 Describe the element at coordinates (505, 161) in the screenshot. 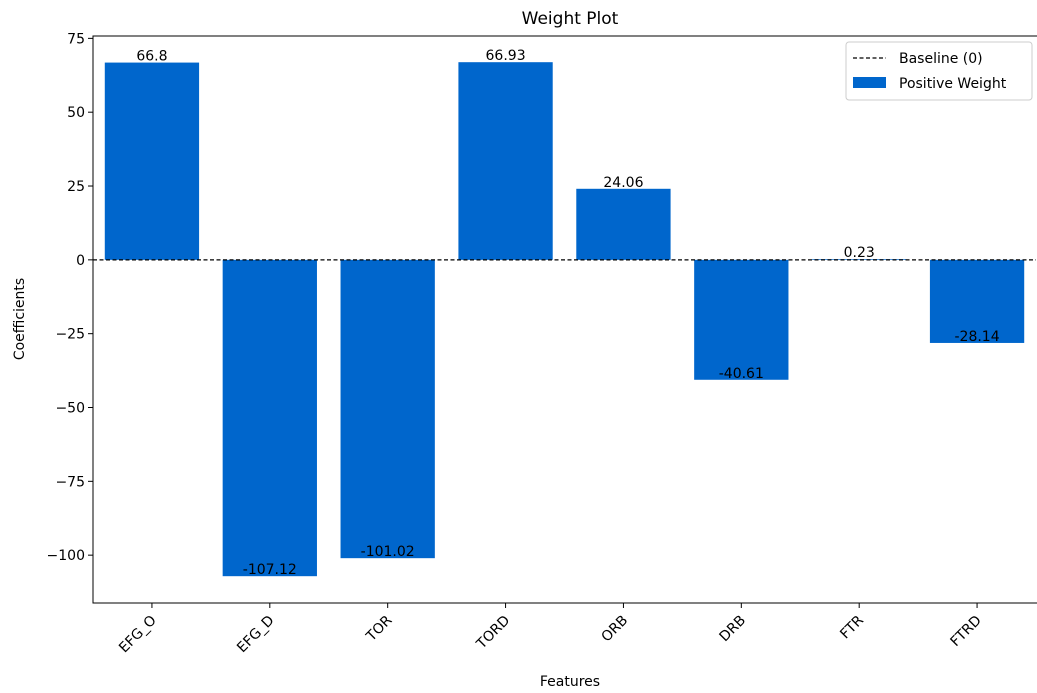

I see `bar-tord` at that location.